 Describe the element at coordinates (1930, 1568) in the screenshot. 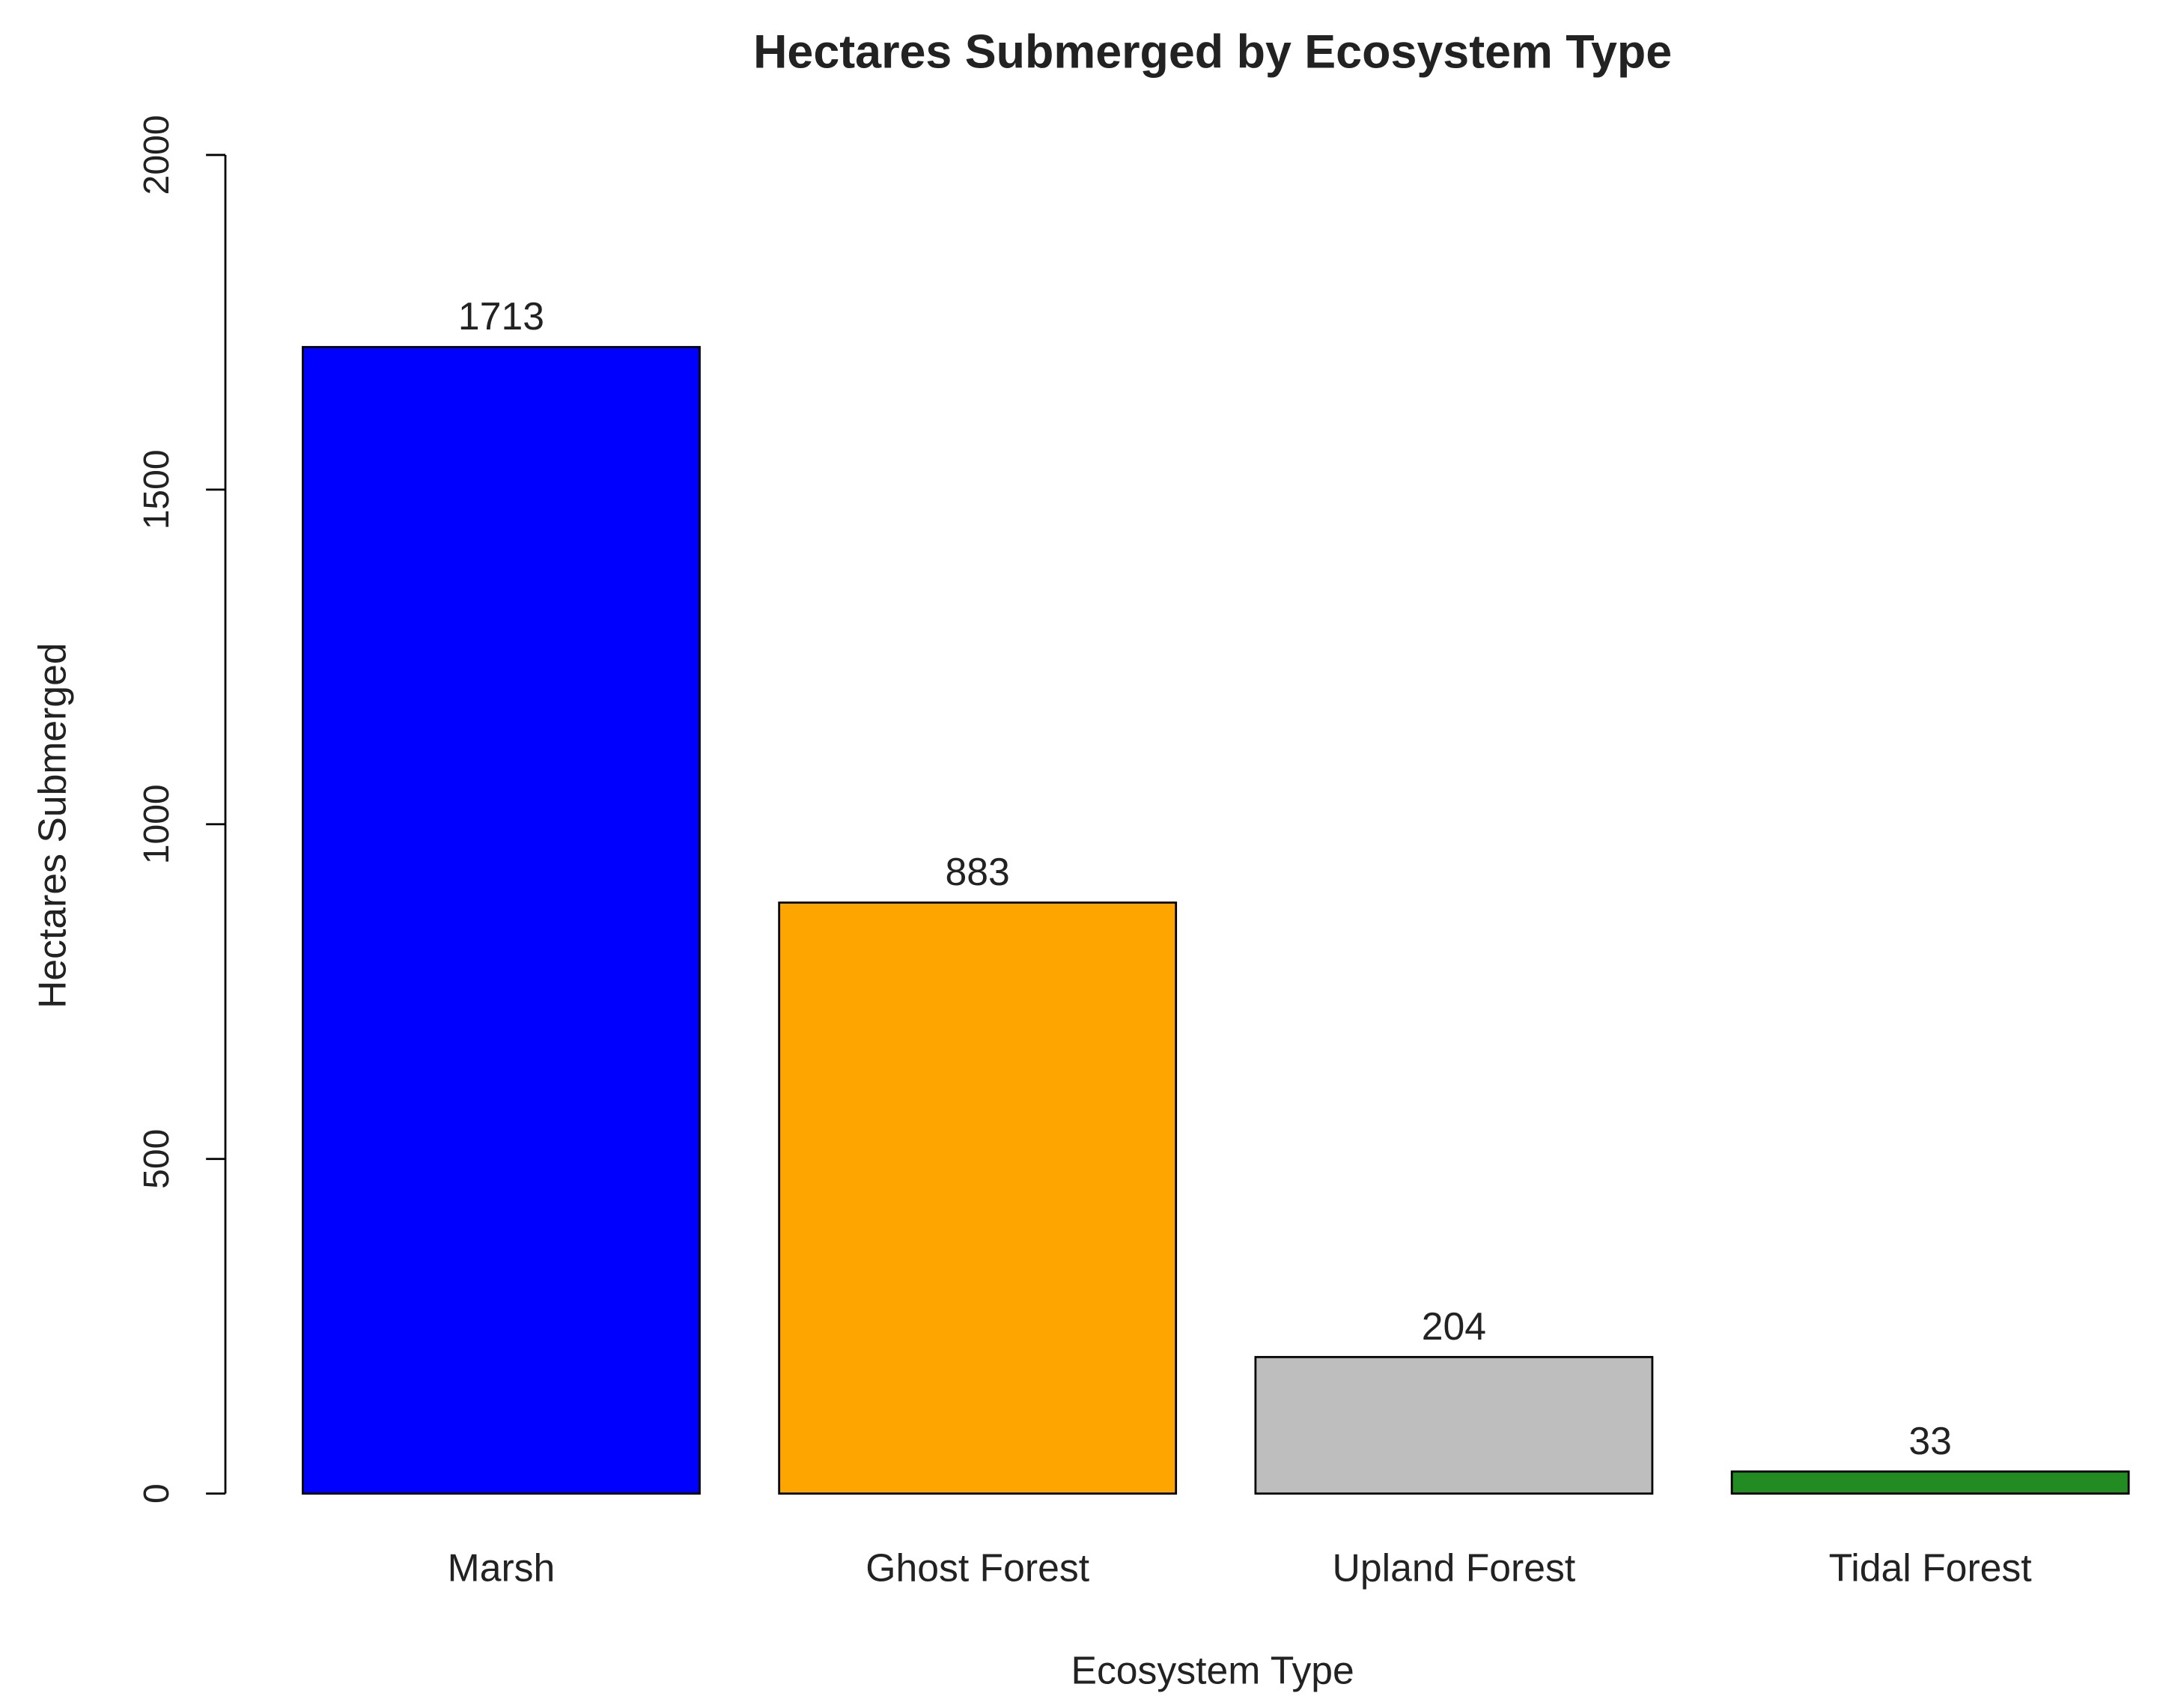

I see `x-tick-label: Tidal Forest` at that location.